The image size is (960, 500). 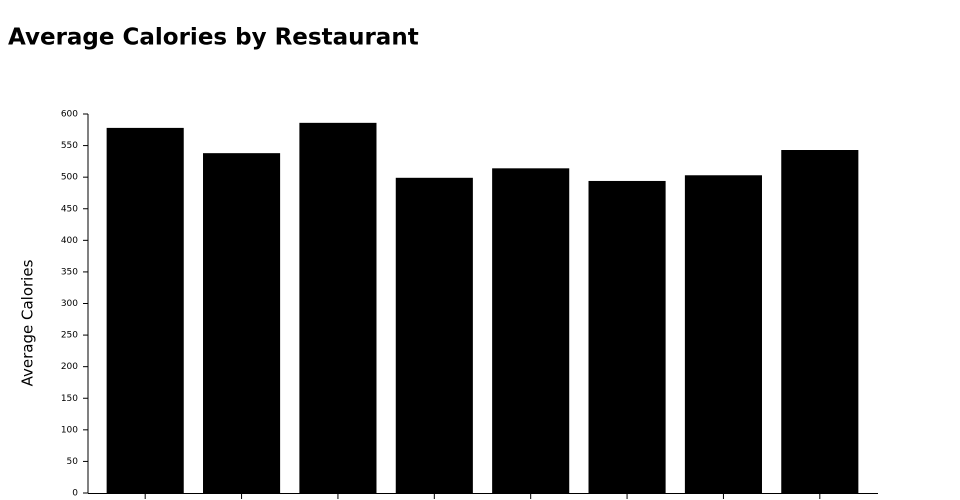 I want to click on y-tick-label: 600, so click(x=69, y=115).